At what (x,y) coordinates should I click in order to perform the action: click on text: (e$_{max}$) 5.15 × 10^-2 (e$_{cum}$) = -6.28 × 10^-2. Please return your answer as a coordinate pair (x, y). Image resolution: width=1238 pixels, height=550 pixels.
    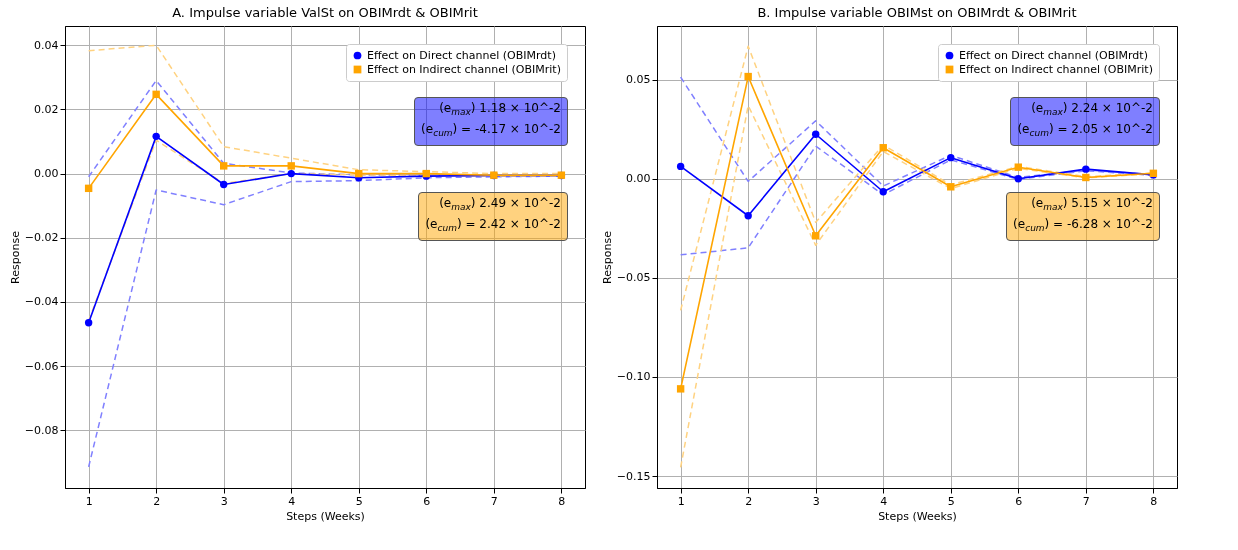
    Looking at the image, I should click on (1083, 215).